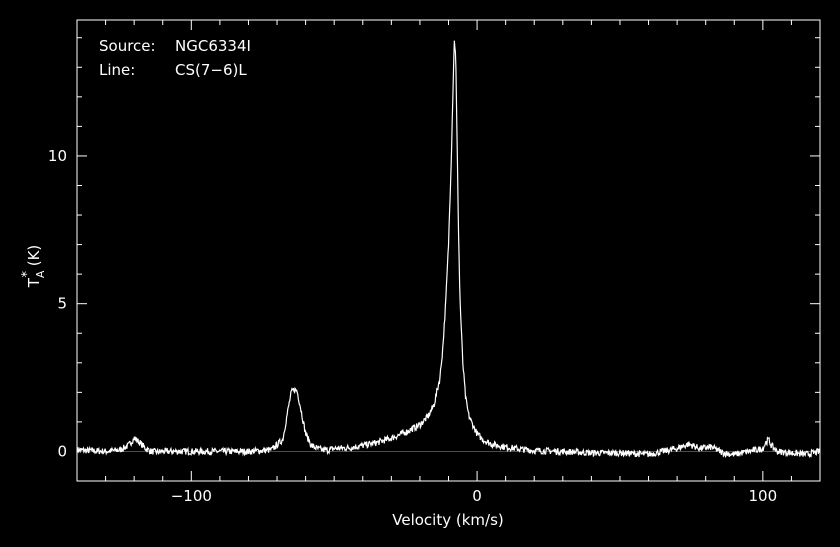 This screenshot has width=840, height=547. I want to click on source-label: Source:, so click(127, 46).